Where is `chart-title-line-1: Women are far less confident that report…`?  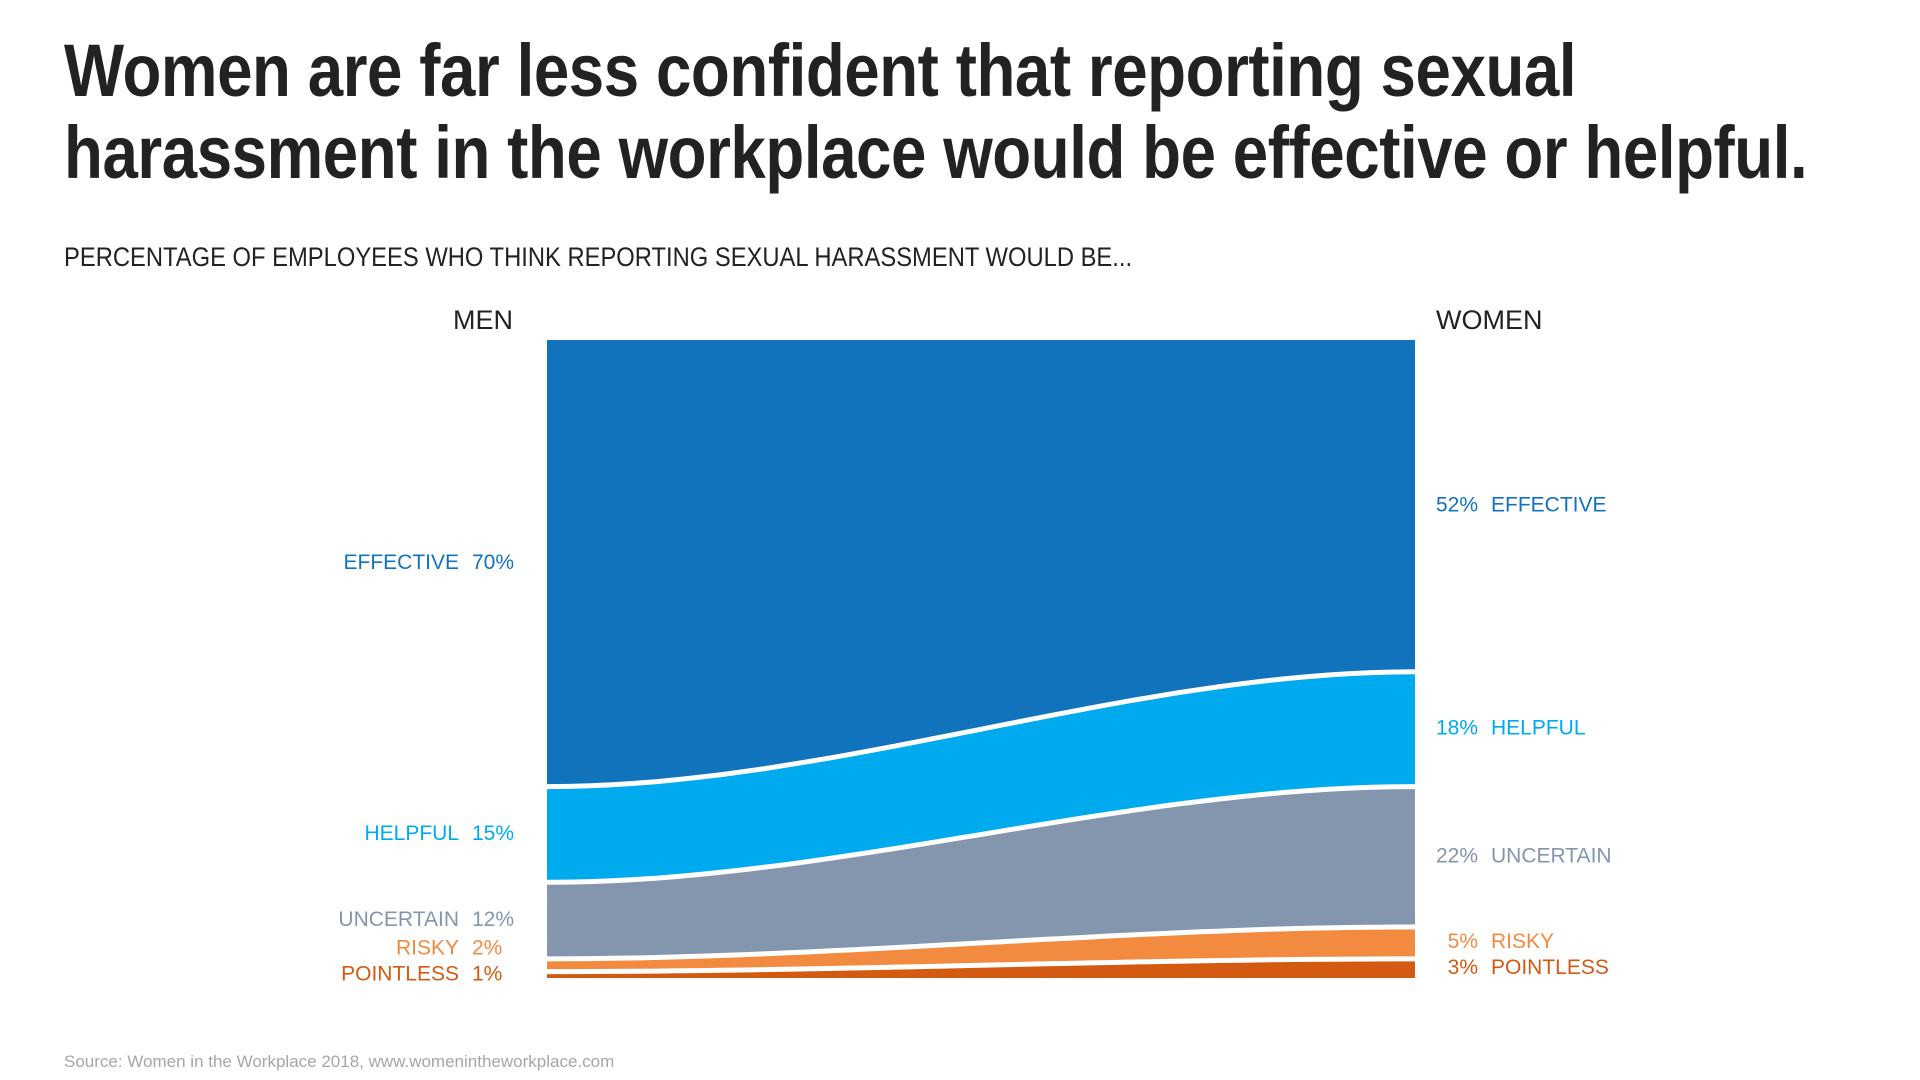
chart-title-line-1: Women are far less confident that report… is located at coordinates (820, 70).